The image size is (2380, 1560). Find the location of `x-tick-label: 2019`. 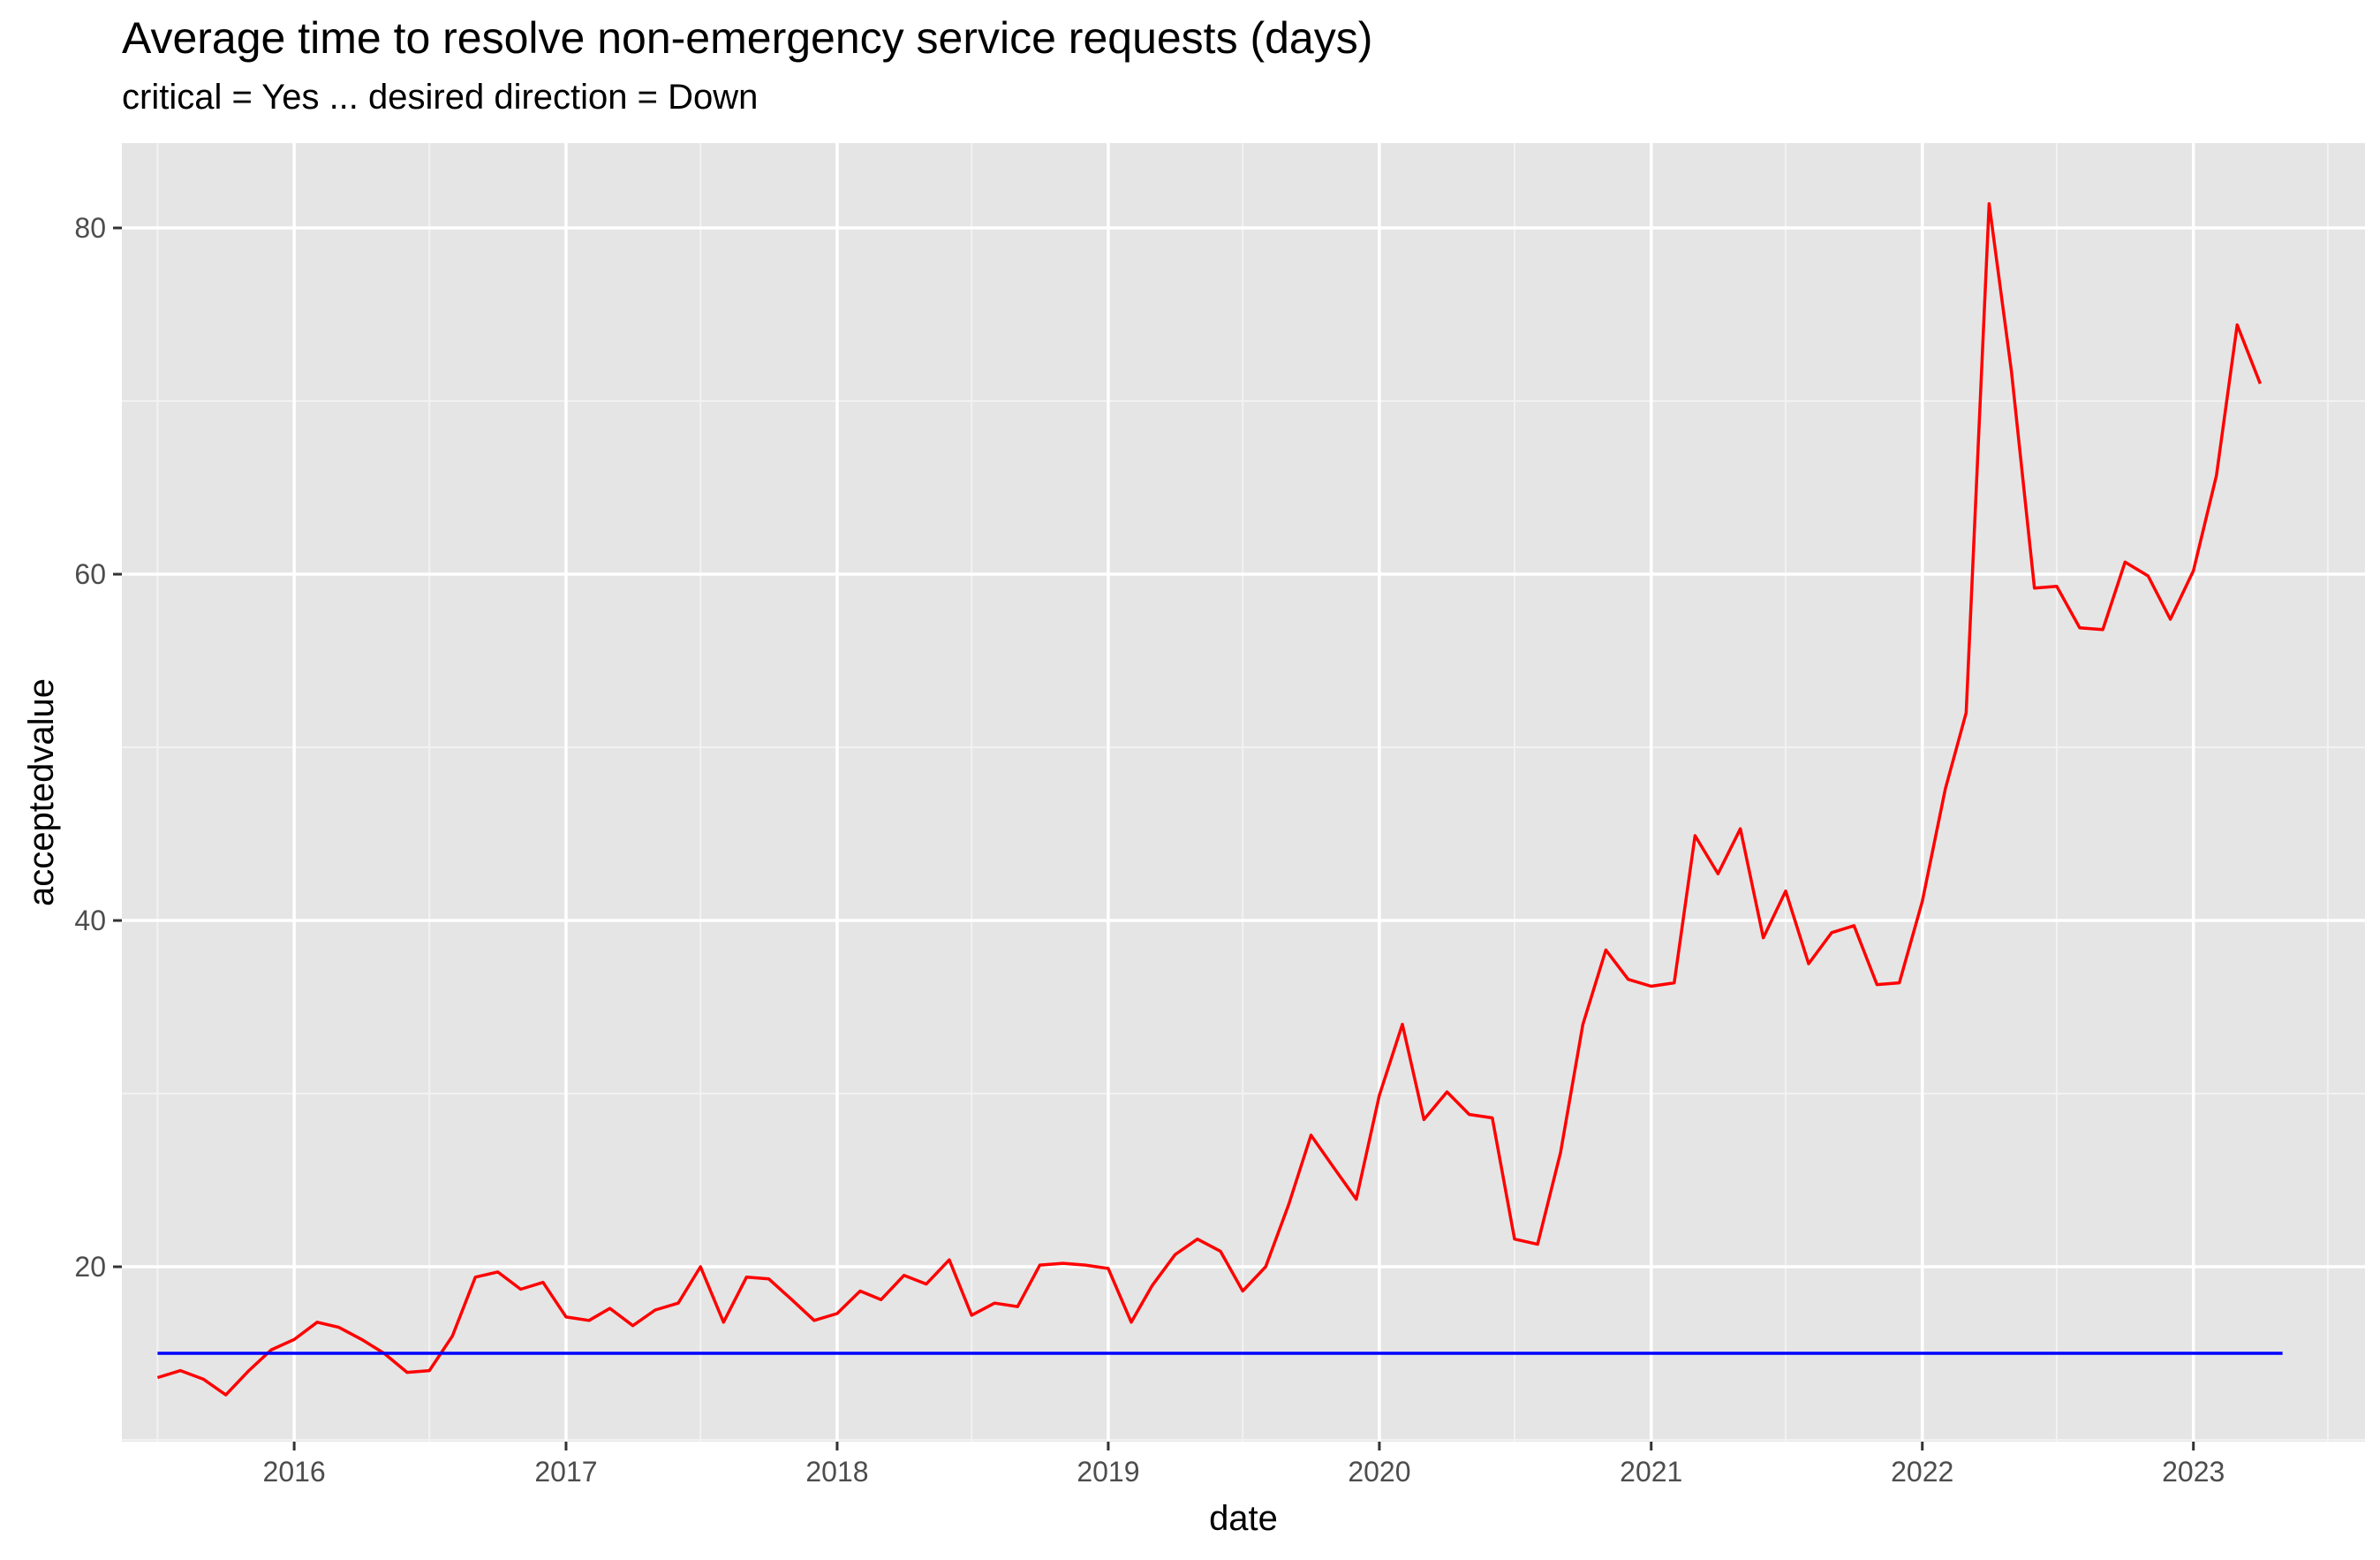

x-tick-label: 2019 is located at coordinates (1108, 1472).